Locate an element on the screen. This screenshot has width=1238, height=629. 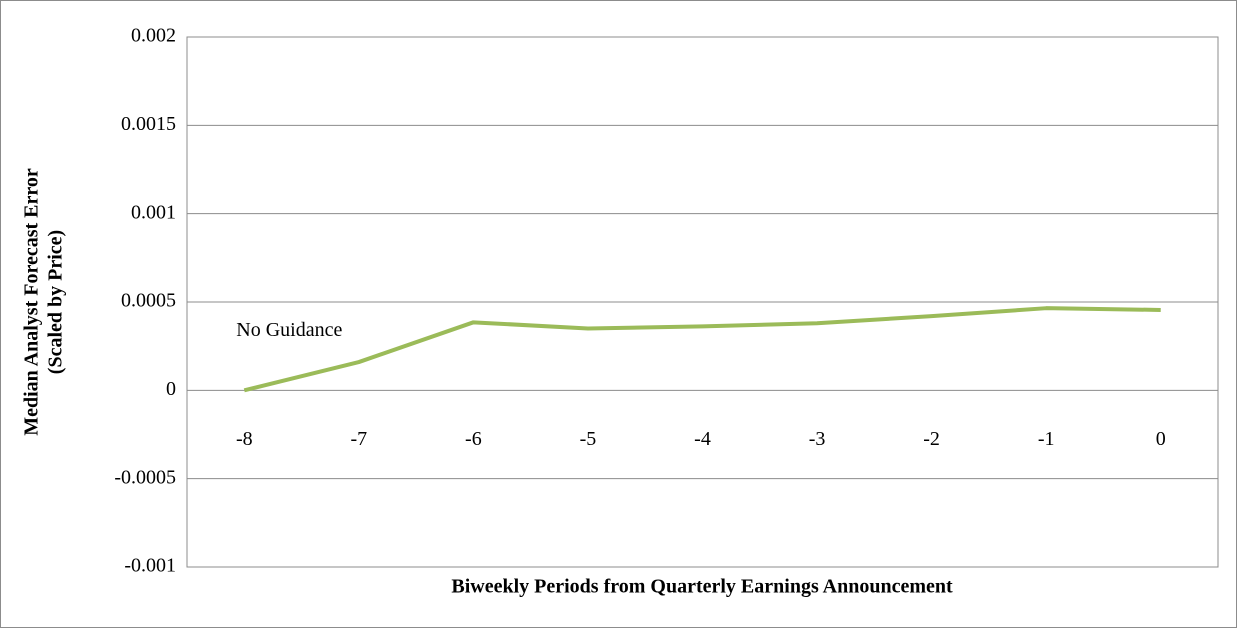
x-tick-label: -5 is located at coordinates (588, 439).